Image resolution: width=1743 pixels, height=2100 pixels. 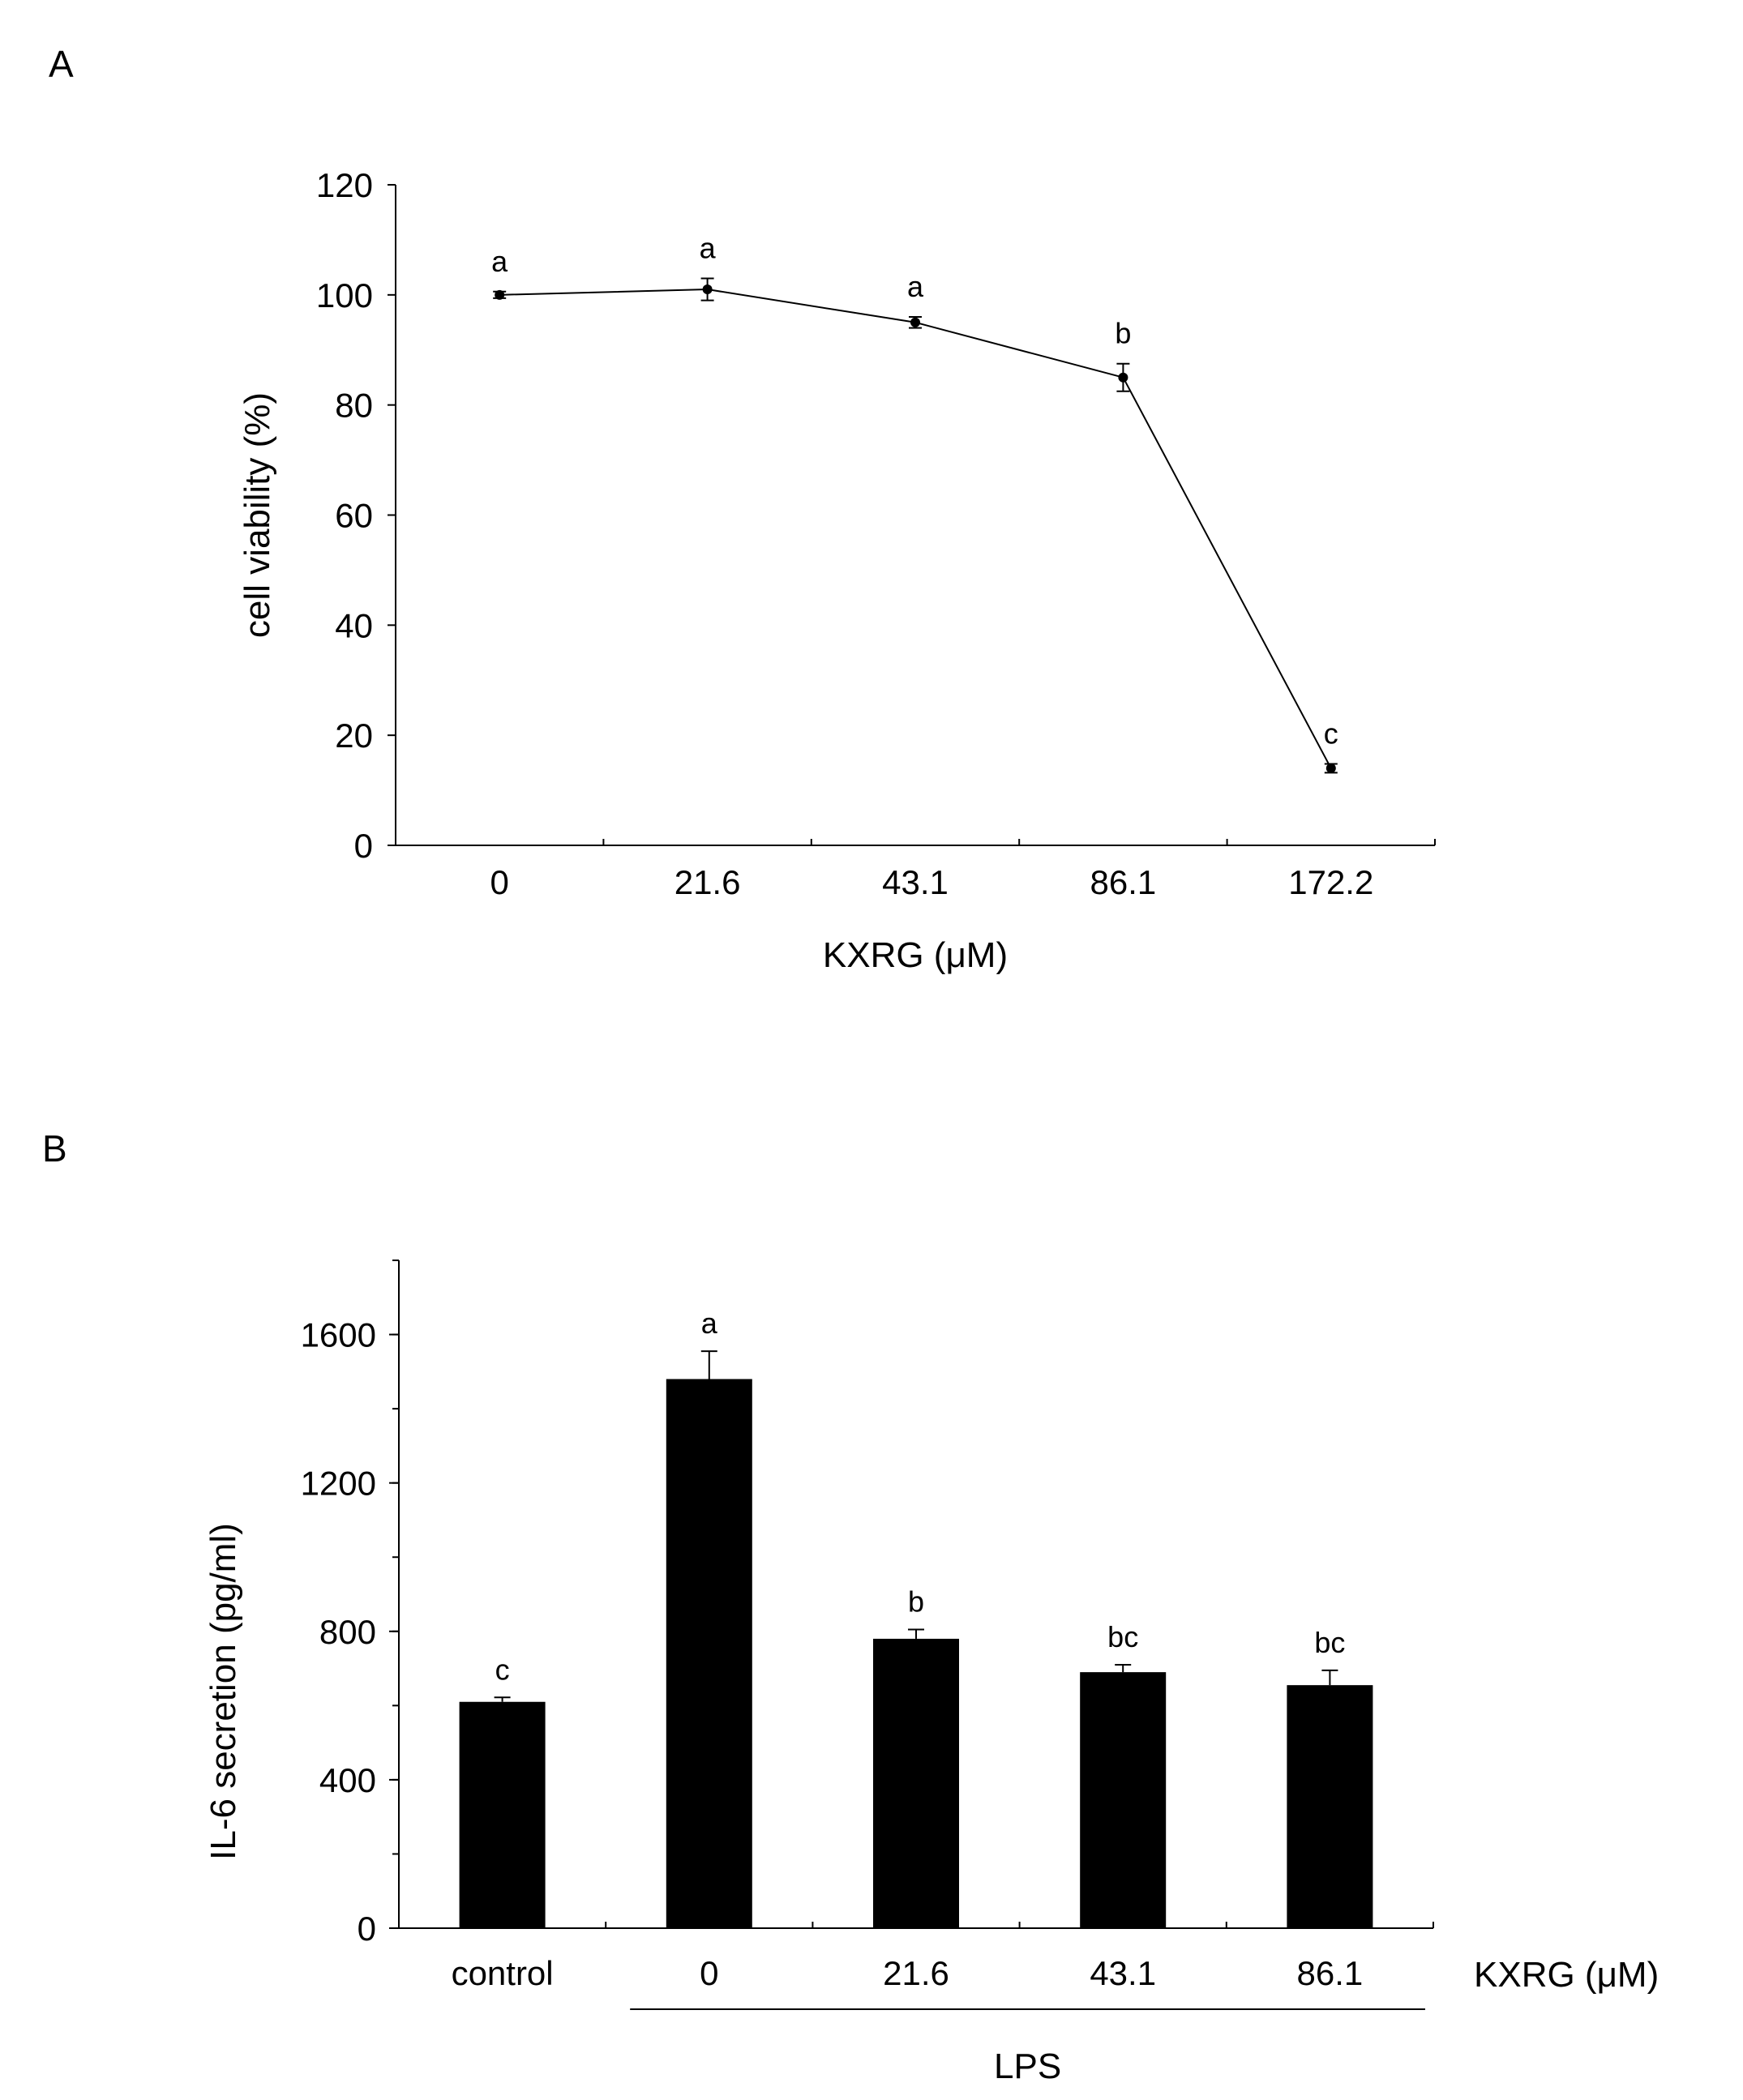 I want to click on y-tick-label: 120, so click(x=344, y=185).